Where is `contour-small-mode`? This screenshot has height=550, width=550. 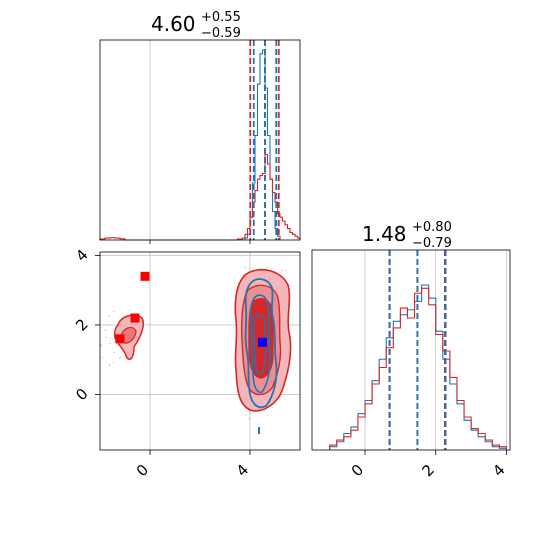 contour-small-mode is located at coordinates (129, 337).